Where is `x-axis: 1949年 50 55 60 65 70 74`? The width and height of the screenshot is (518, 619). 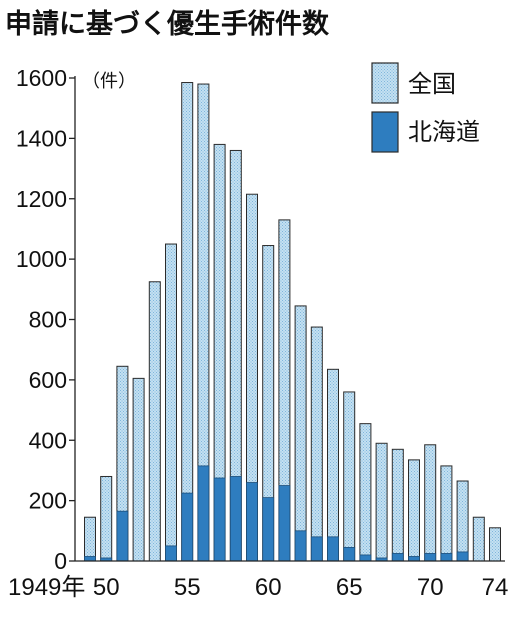 x-axis: 1949年 50 55 60 65 70 74 is located at coordinates (258, 580).